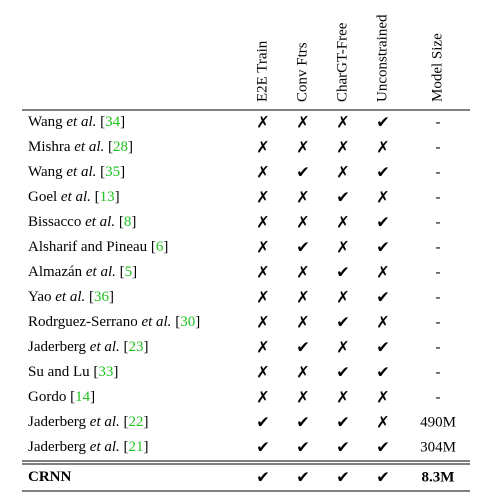  I want to click on method-text: 35, so click(112, 172).